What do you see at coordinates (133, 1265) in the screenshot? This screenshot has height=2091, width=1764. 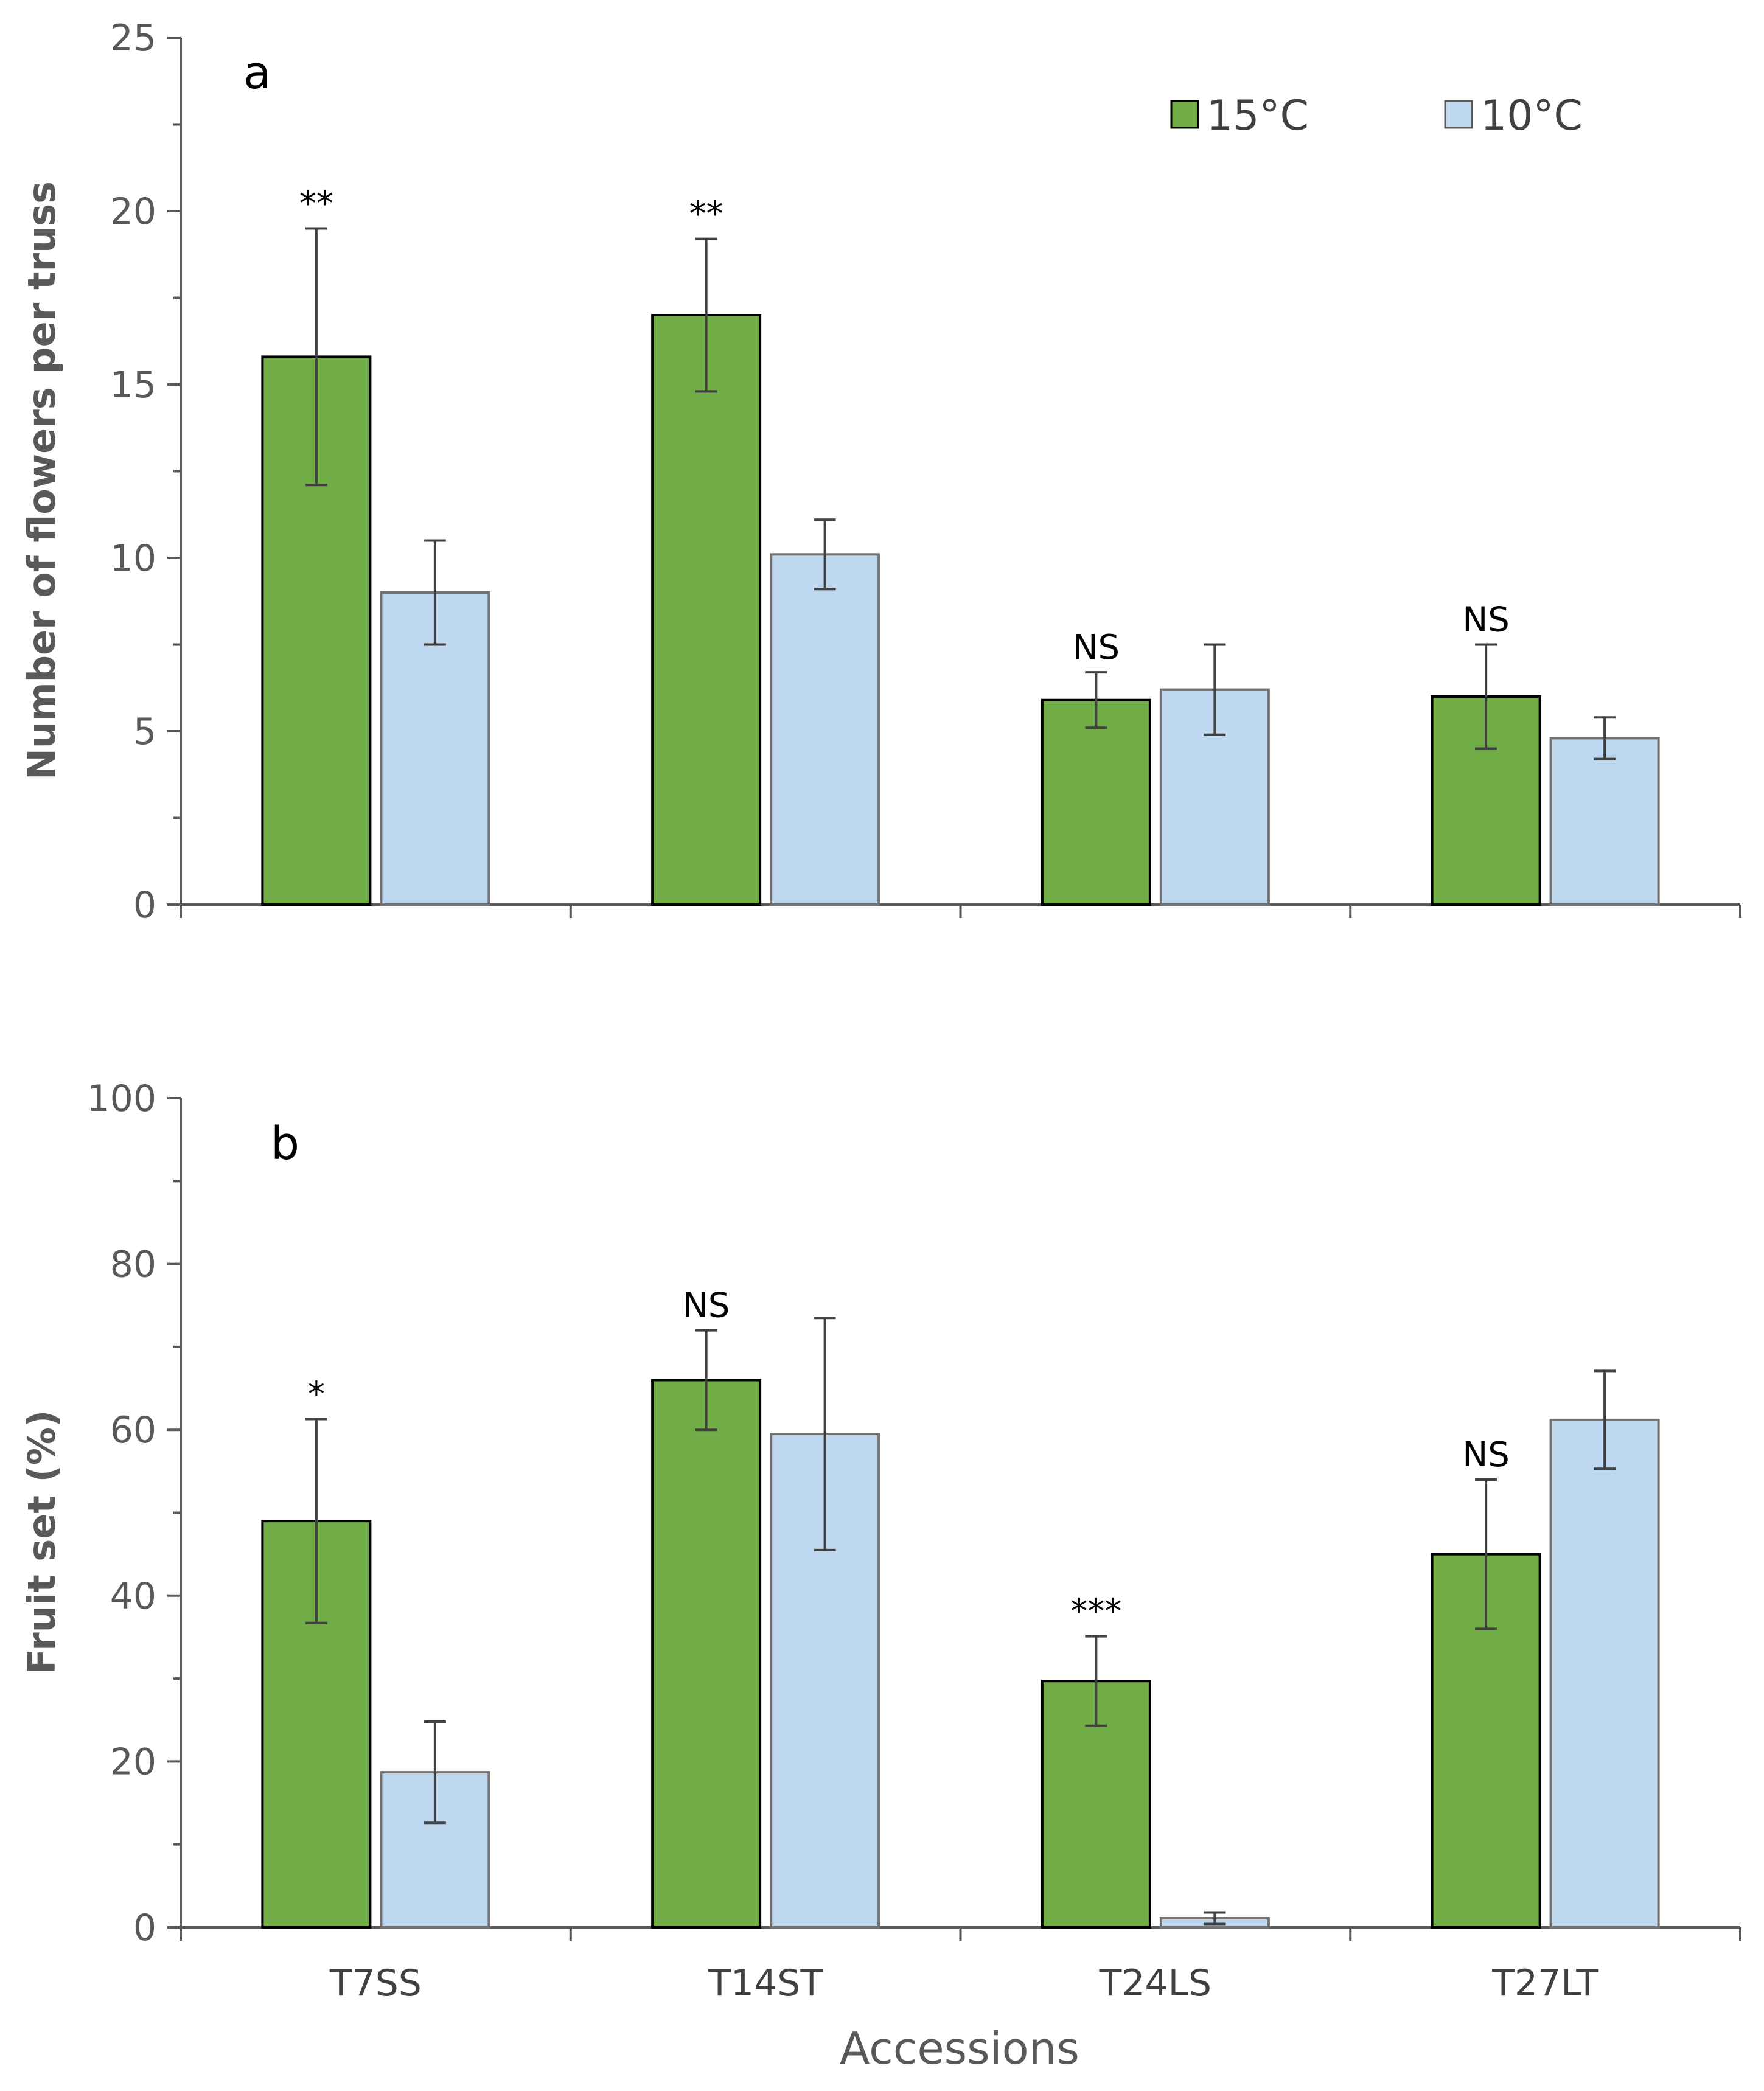 I see `y-tick-label-b: 80` at bounding box center [133, 1265].